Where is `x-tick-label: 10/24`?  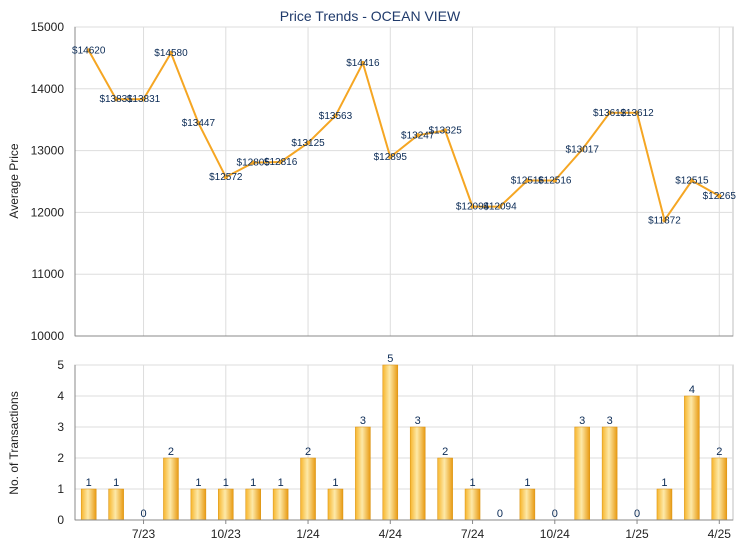
x-tick-label: 10/24 is located at coordinates (555, 534).